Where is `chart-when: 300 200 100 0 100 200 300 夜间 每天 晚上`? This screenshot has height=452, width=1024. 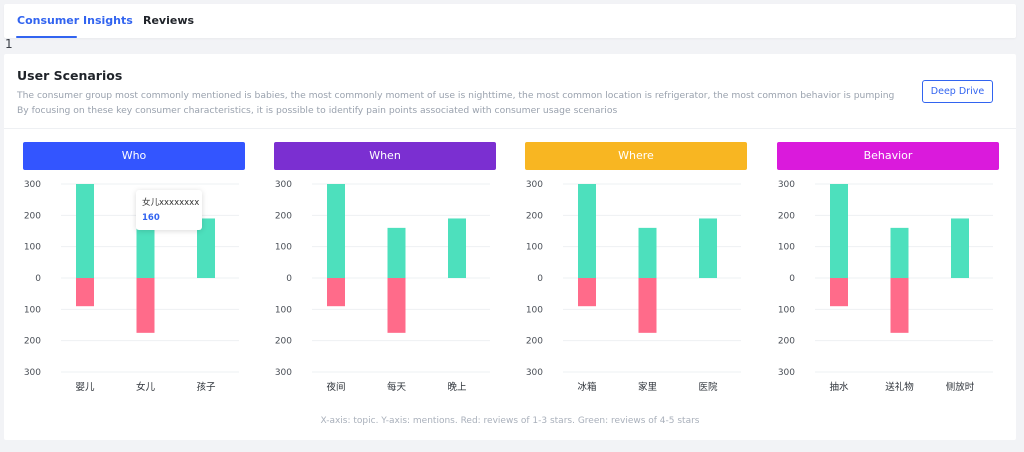
chart-when: 300 200 100 0 100 200 300 夜间 每天 晚上 is located at coordinates (382, 286).